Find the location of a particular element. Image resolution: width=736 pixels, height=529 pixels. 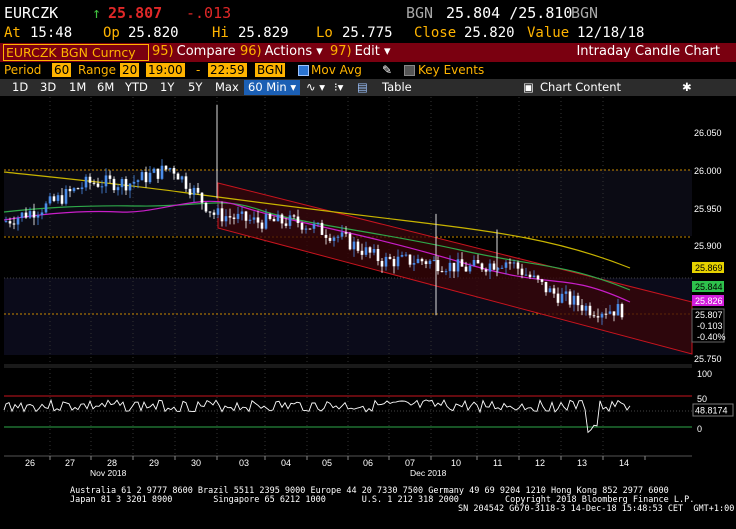

range-3d-button: 3D is located at coordinates (48, 87).